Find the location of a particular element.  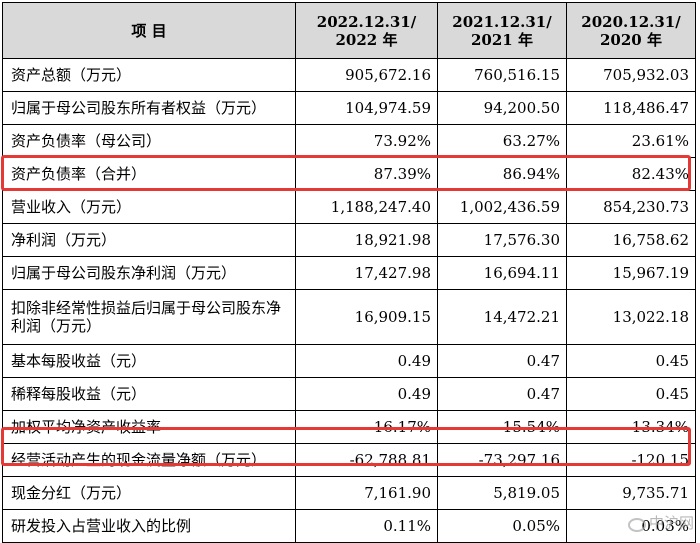

cell-2020: 9,735.71 is located at coordinates (631, 493).